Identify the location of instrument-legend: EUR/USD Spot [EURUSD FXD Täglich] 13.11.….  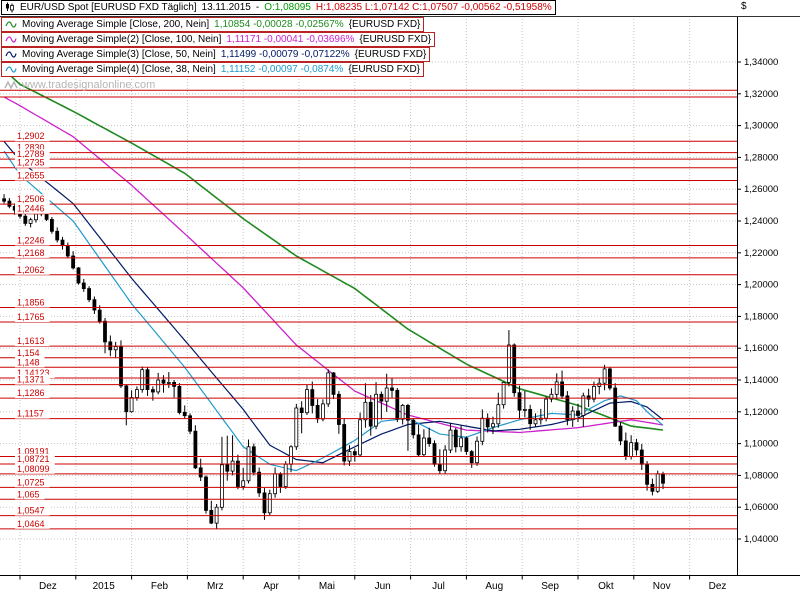
(278, 7).